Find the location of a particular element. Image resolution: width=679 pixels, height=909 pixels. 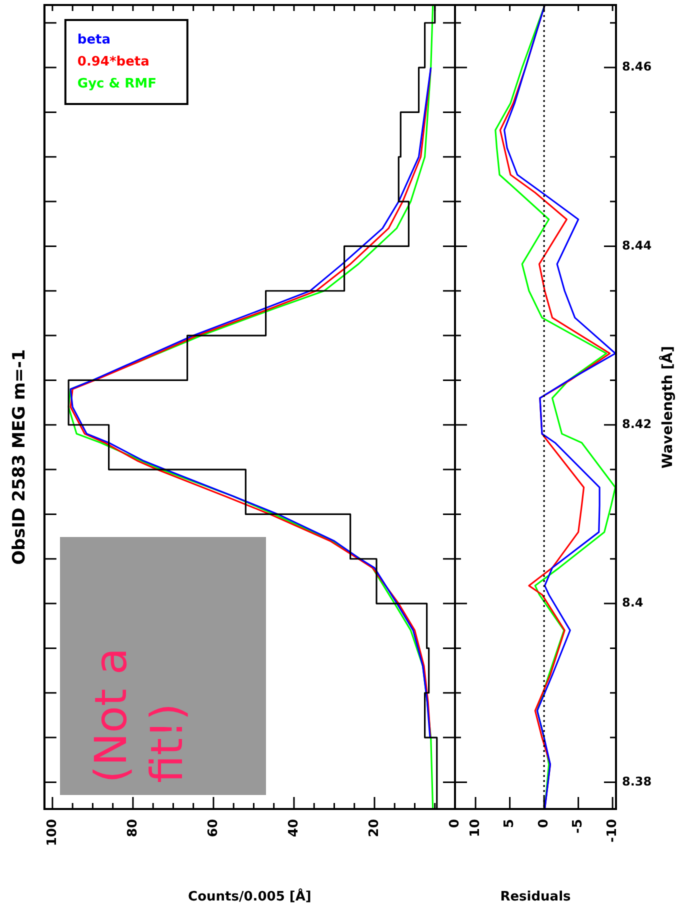

y-tick-label: 8.42 is located at coordinates (637, 423).